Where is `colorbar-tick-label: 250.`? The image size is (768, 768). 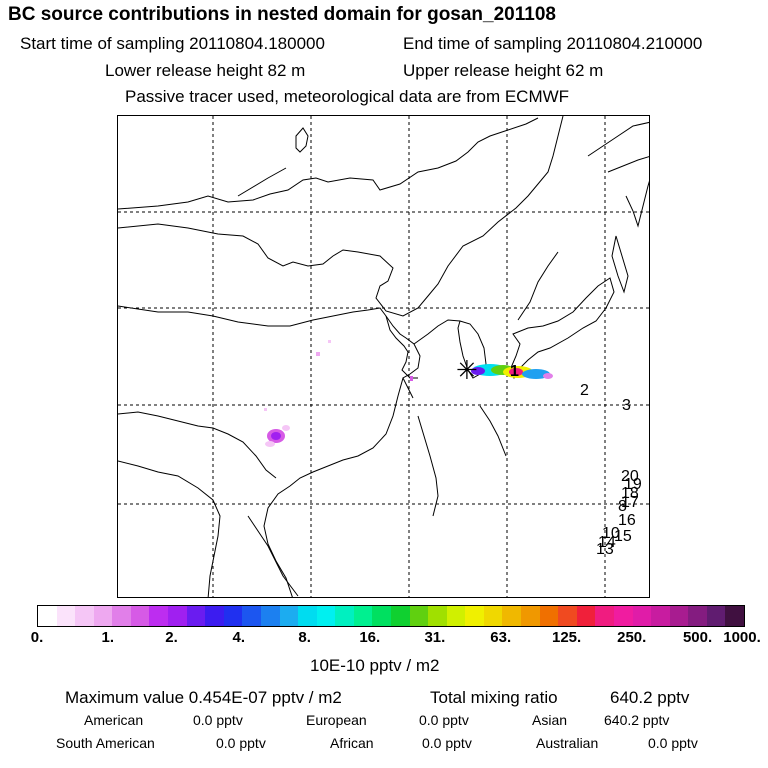
colorbar-tick-label: 250. is located at coordinates (632, 637).